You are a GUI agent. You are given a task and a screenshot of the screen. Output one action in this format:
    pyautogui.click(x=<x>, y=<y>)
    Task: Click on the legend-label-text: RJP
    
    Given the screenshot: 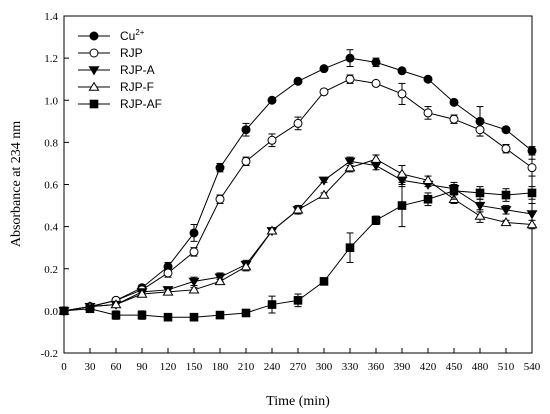 What is the action you would take?
    pyautogui.click(x=131, y=53)
    